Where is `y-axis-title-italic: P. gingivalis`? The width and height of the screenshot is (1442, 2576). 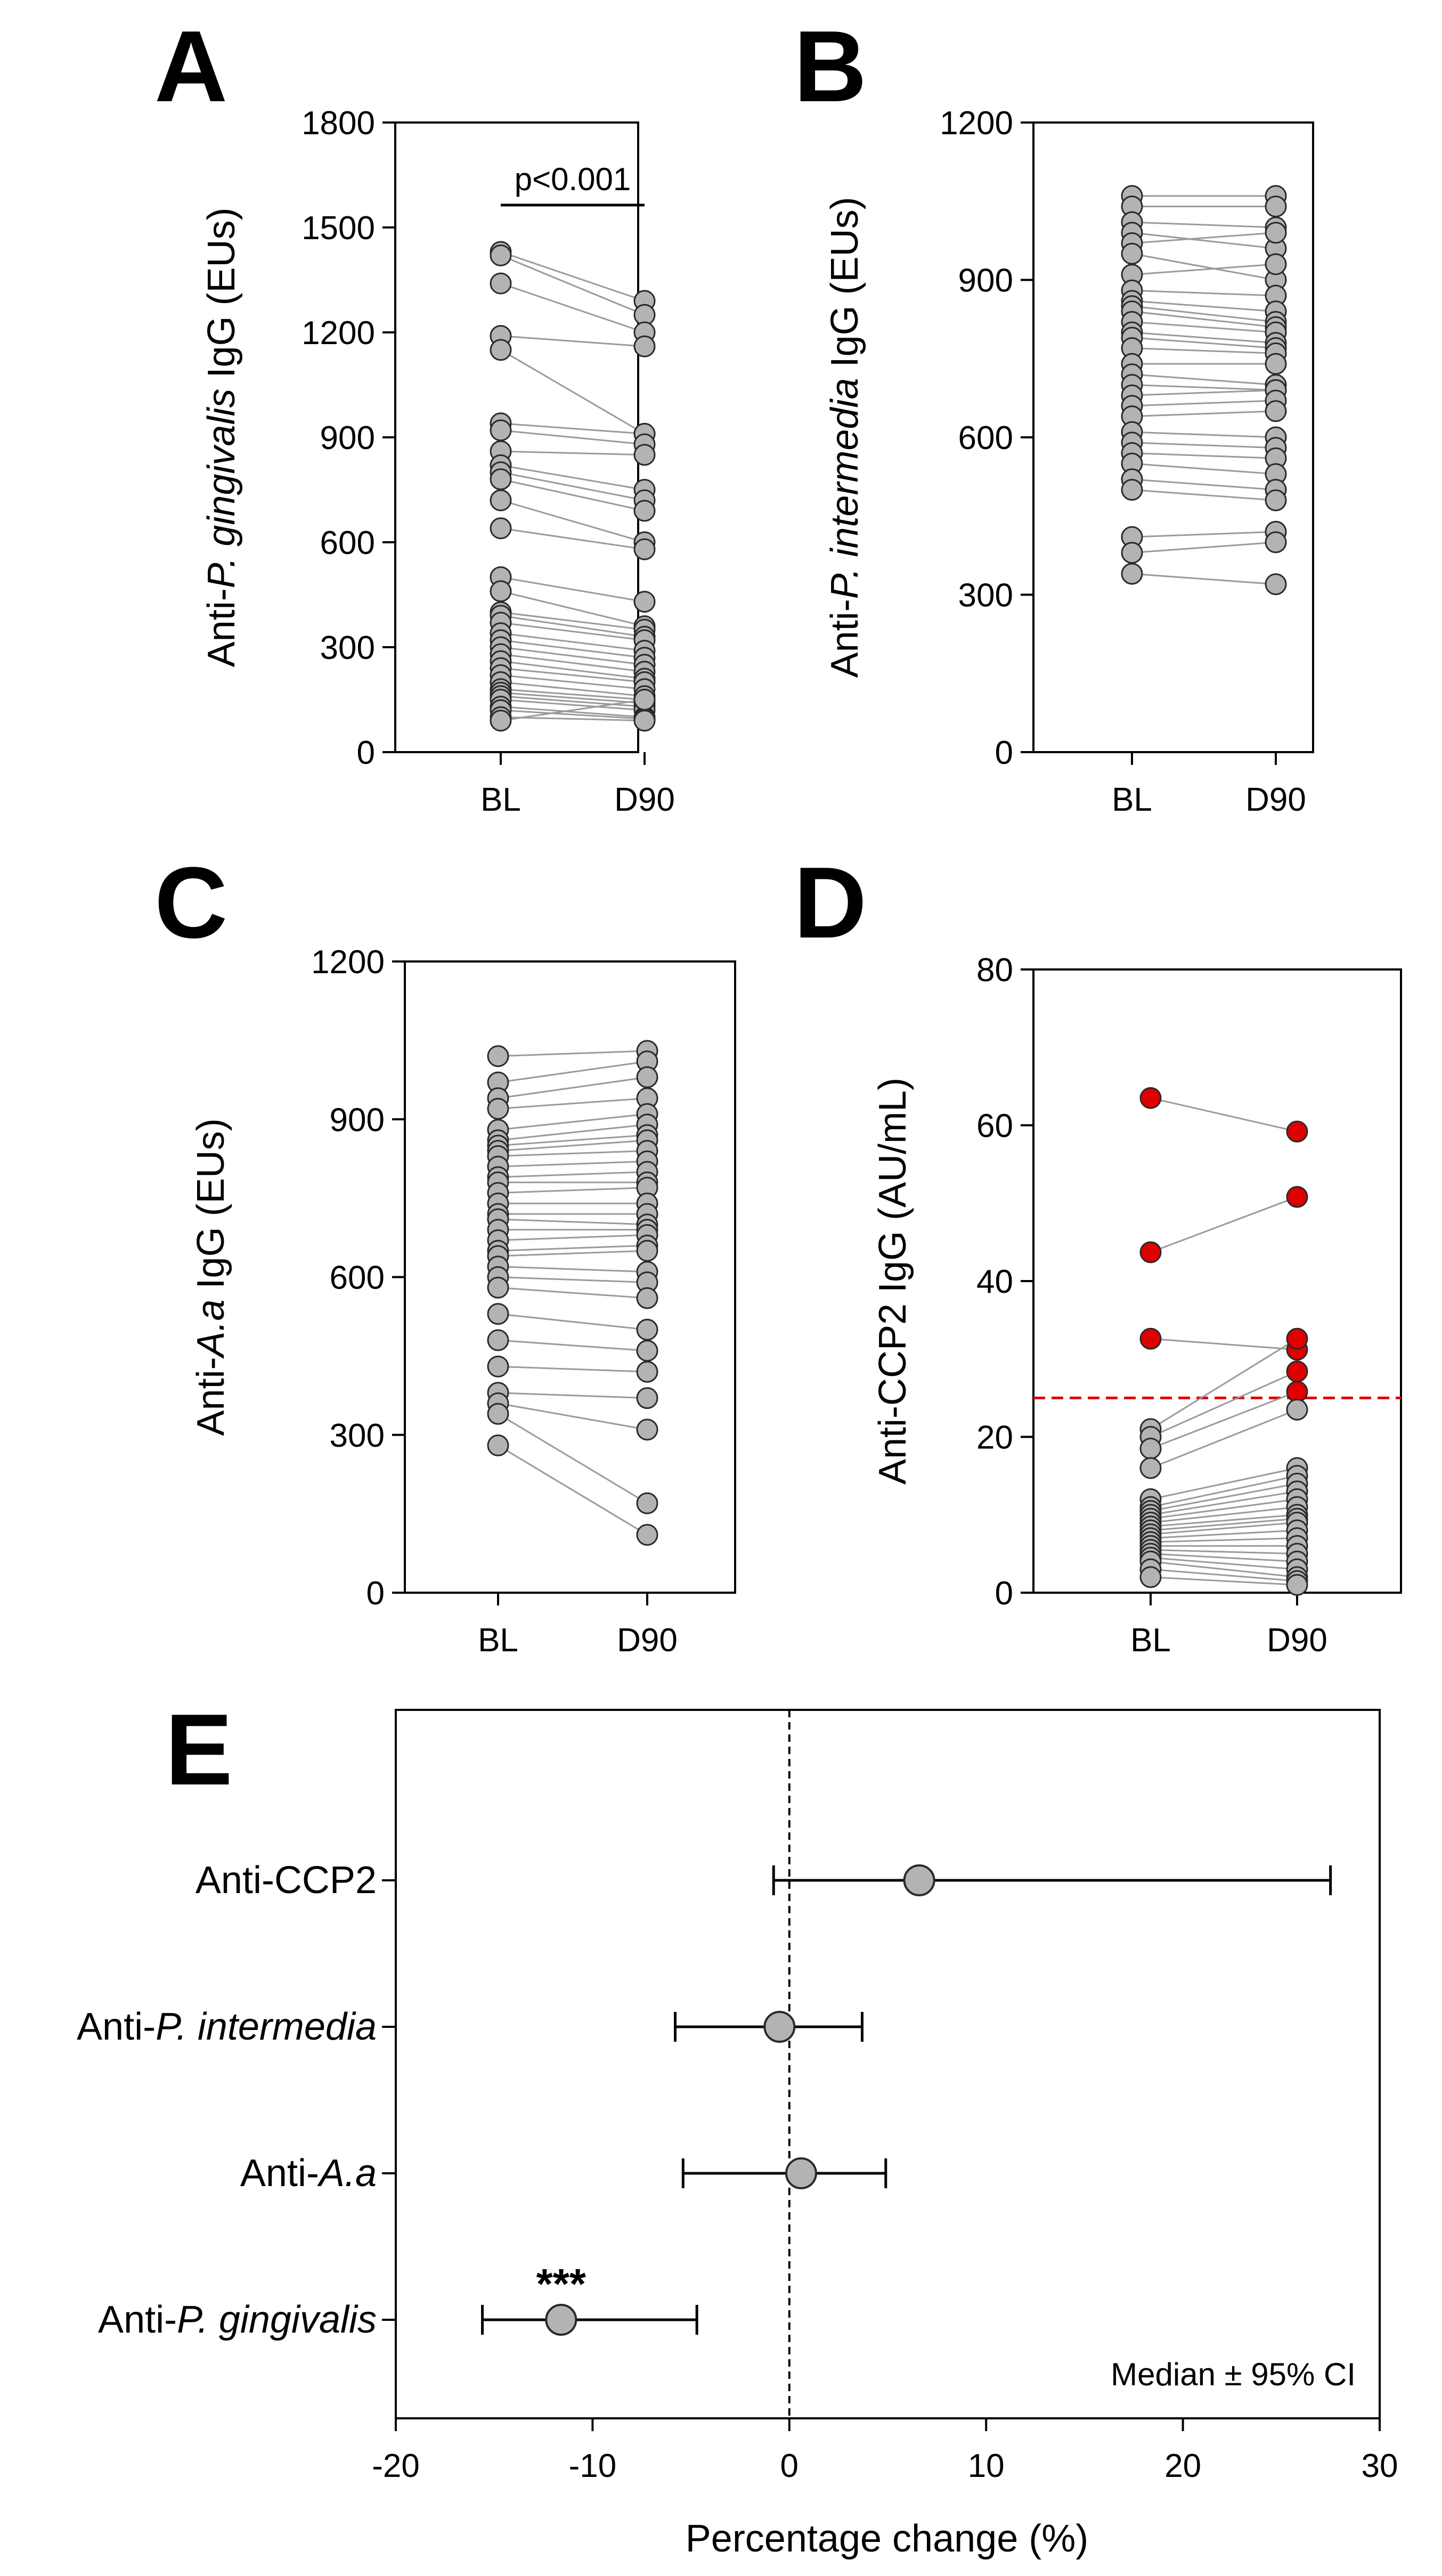
y-axis-title-italic: P. gingivalis is located at coordinates (221, 489).